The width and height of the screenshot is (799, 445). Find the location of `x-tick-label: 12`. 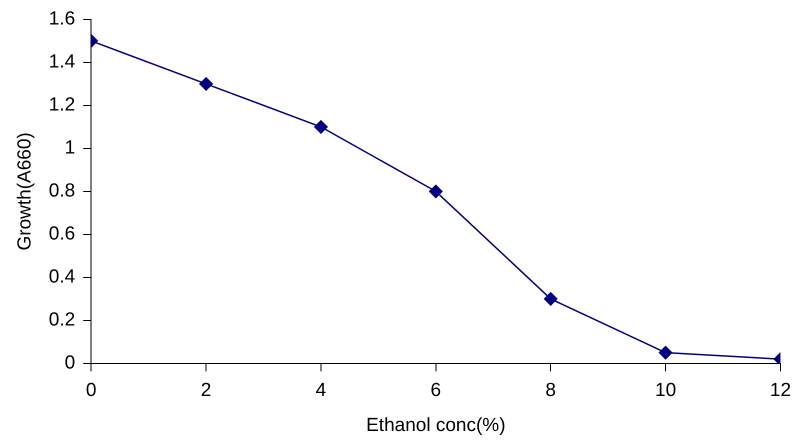

x-tick-label: 12 is located at coordinates (781, 391).